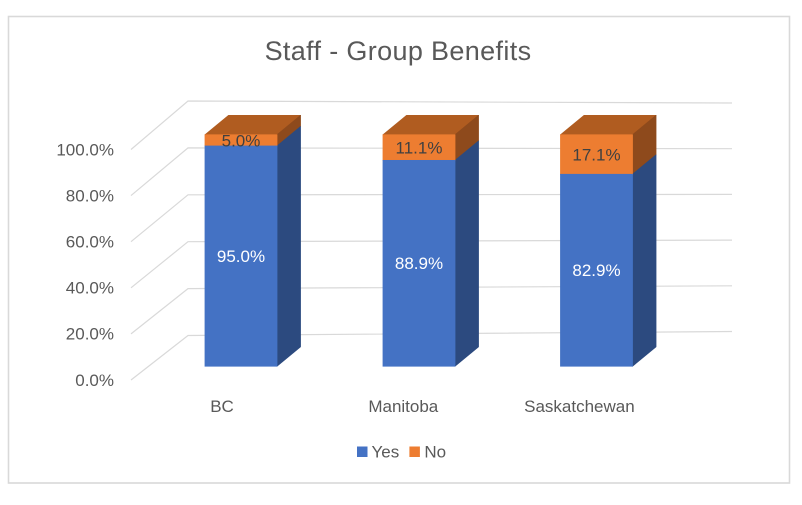 This screenshot has width=802, height=505. Describe the element at coordinates (579, 406) in the screenshot. I see `svg-text: Saskatchewan` at that location.